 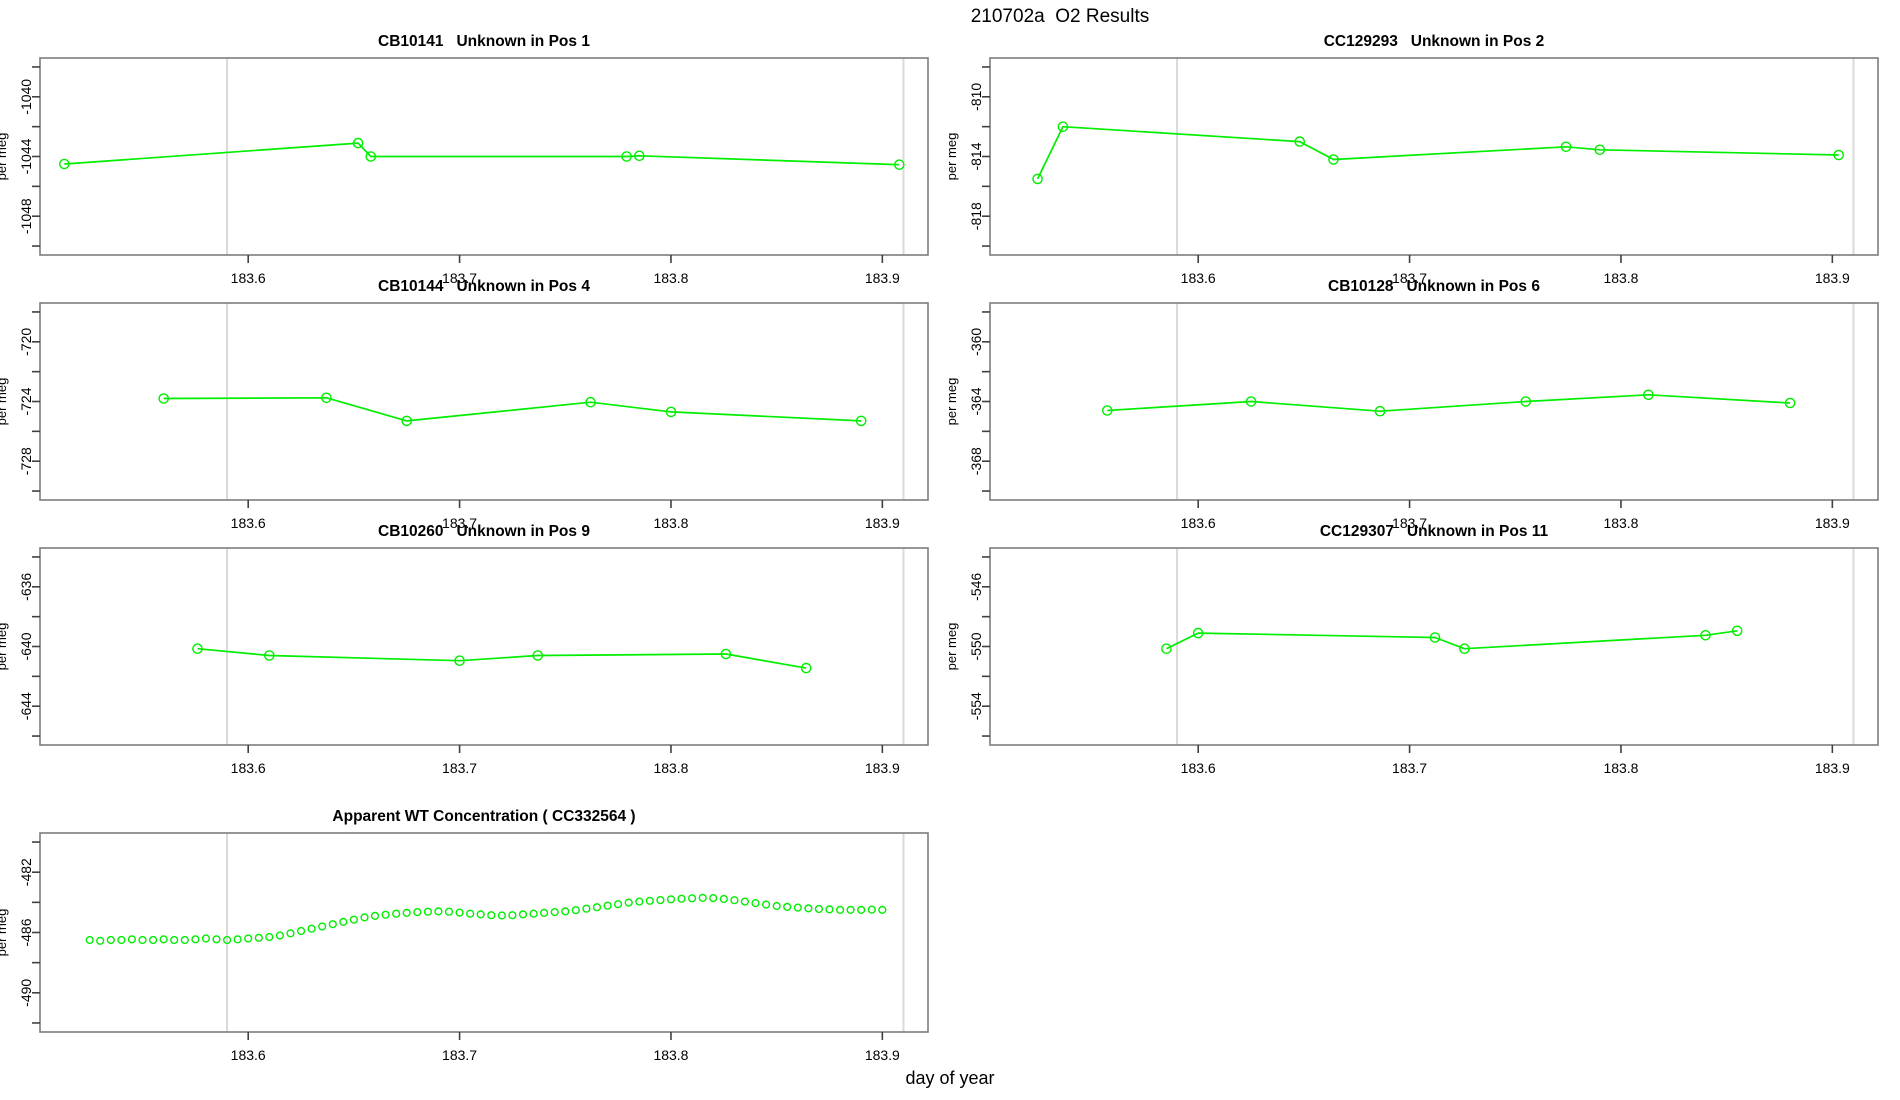 I want to click on y-tick-label: -490, so click(x=26, y=993).